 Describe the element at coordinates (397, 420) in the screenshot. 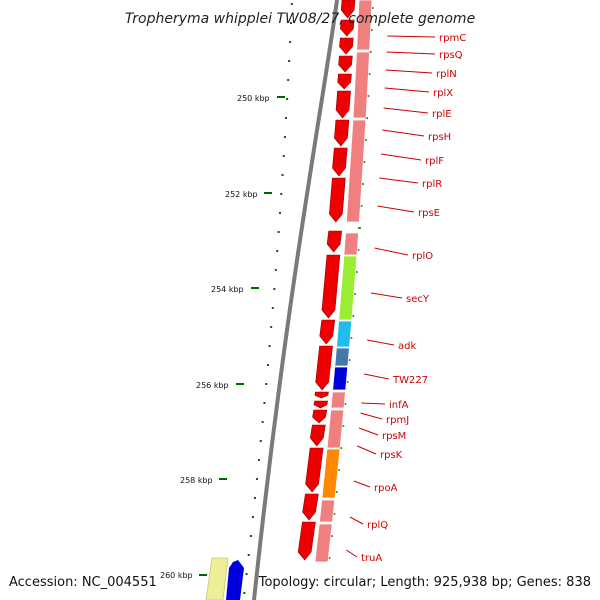

I see `gene-label-rpmJ: rpmJ` at that location.